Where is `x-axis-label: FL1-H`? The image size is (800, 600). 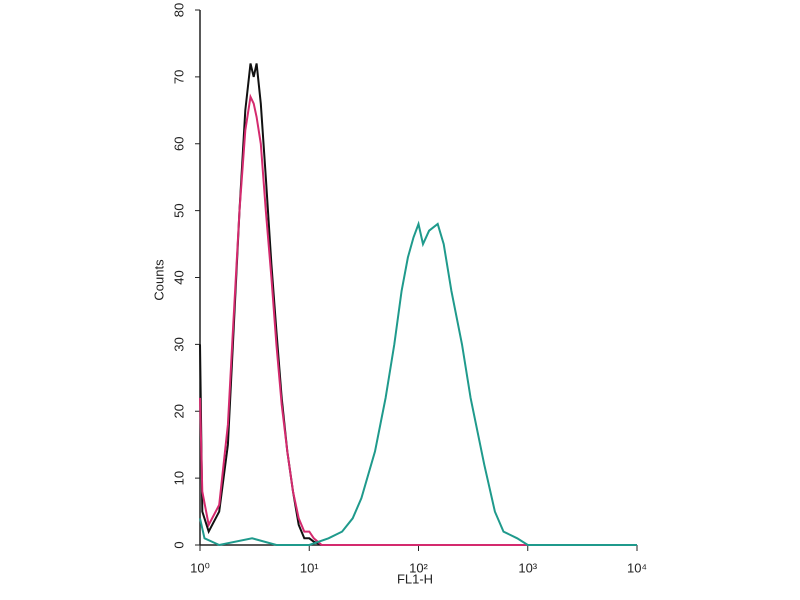
x-axis-label: FL1-H is located at coordinates (415, 578).